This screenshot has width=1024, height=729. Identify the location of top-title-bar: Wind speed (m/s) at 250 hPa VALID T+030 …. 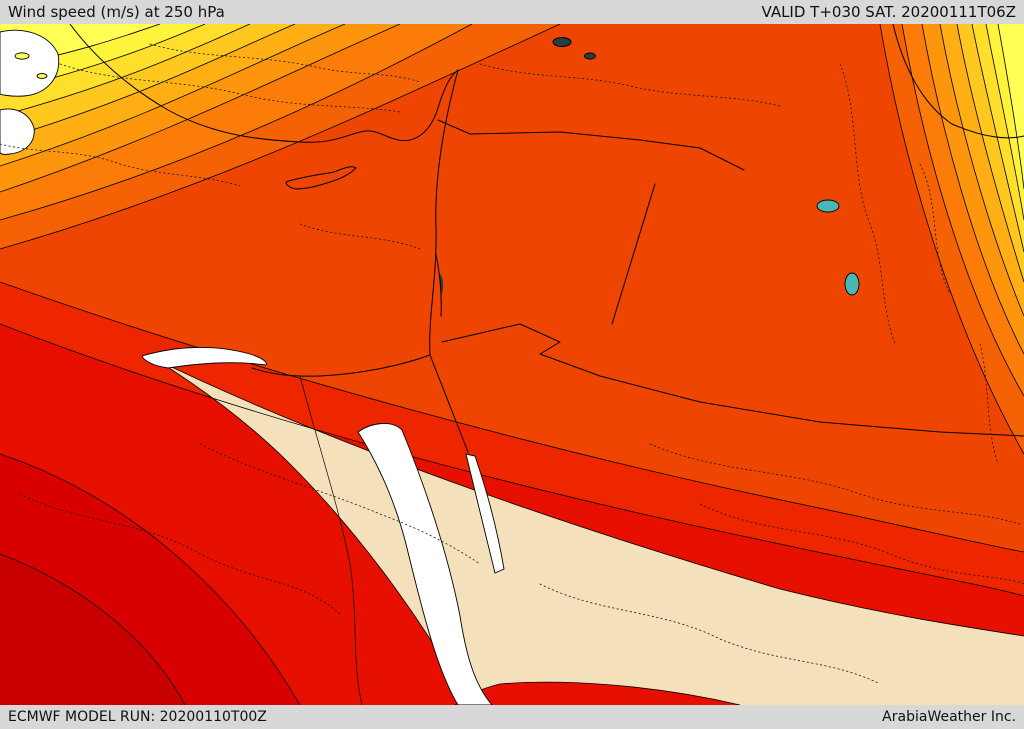
(512, 12).